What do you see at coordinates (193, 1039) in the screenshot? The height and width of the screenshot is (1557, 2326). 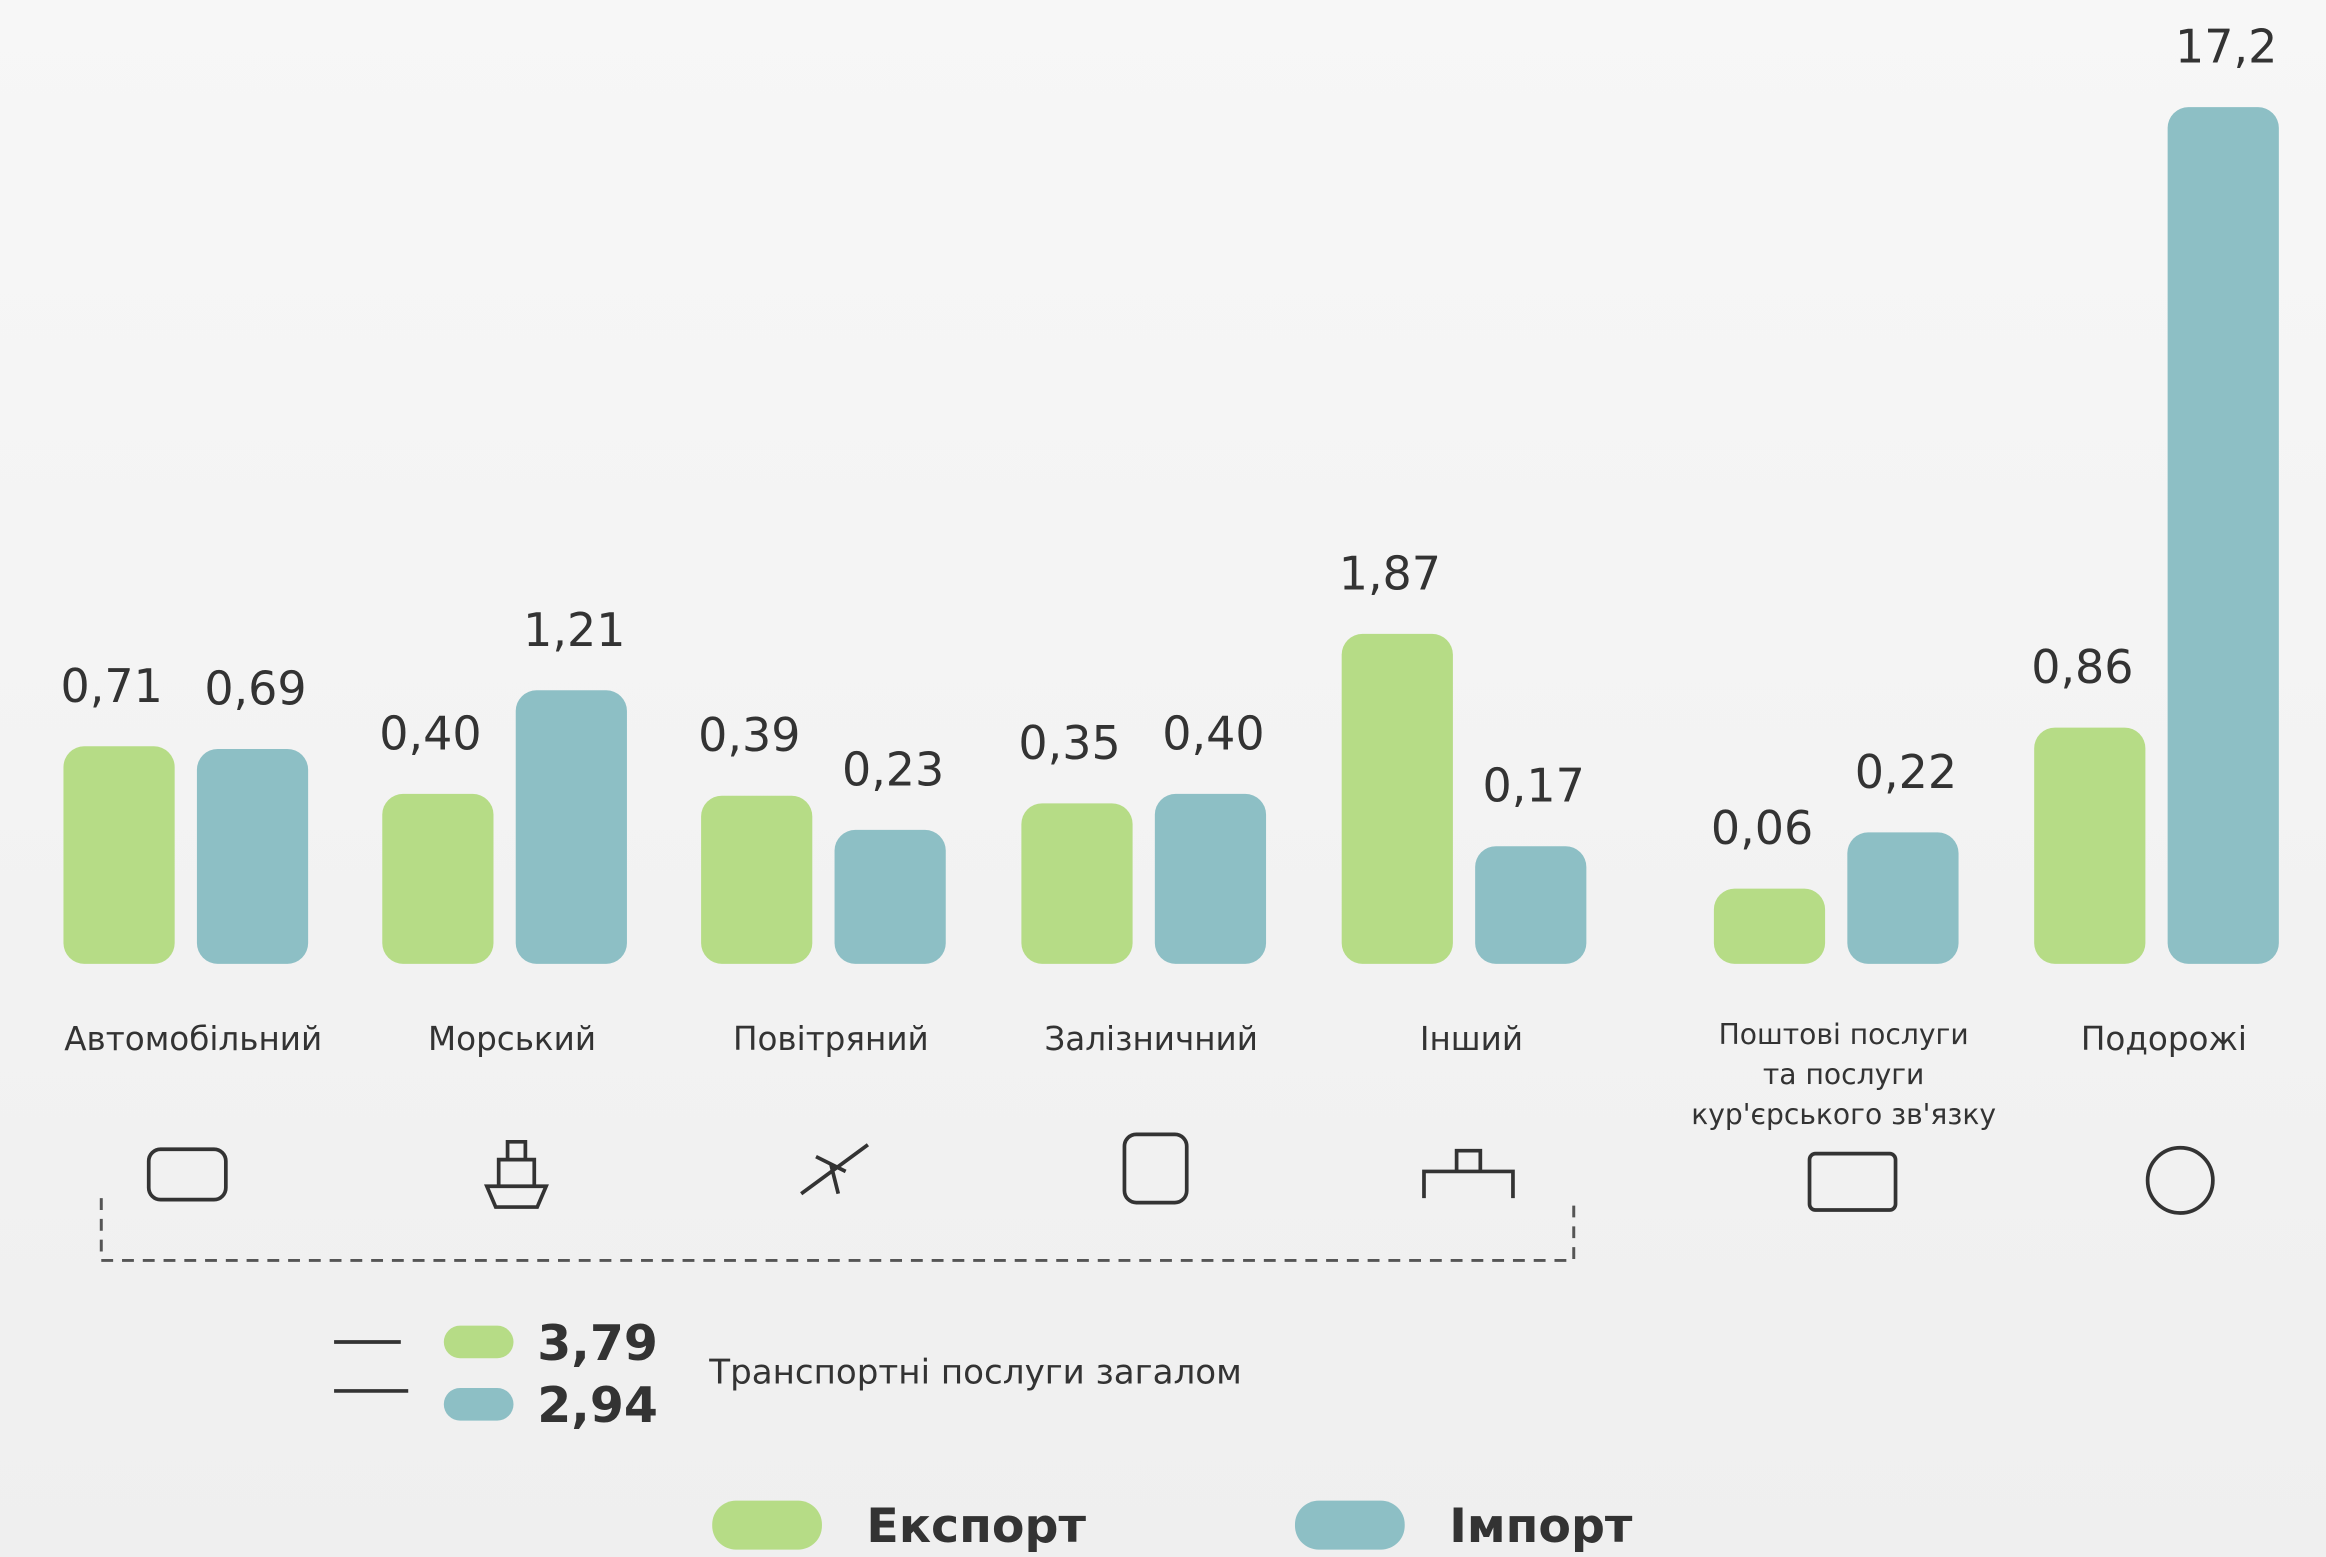 I see `x-tick-label: Автомобільний` at bounding box center [193, 1039].